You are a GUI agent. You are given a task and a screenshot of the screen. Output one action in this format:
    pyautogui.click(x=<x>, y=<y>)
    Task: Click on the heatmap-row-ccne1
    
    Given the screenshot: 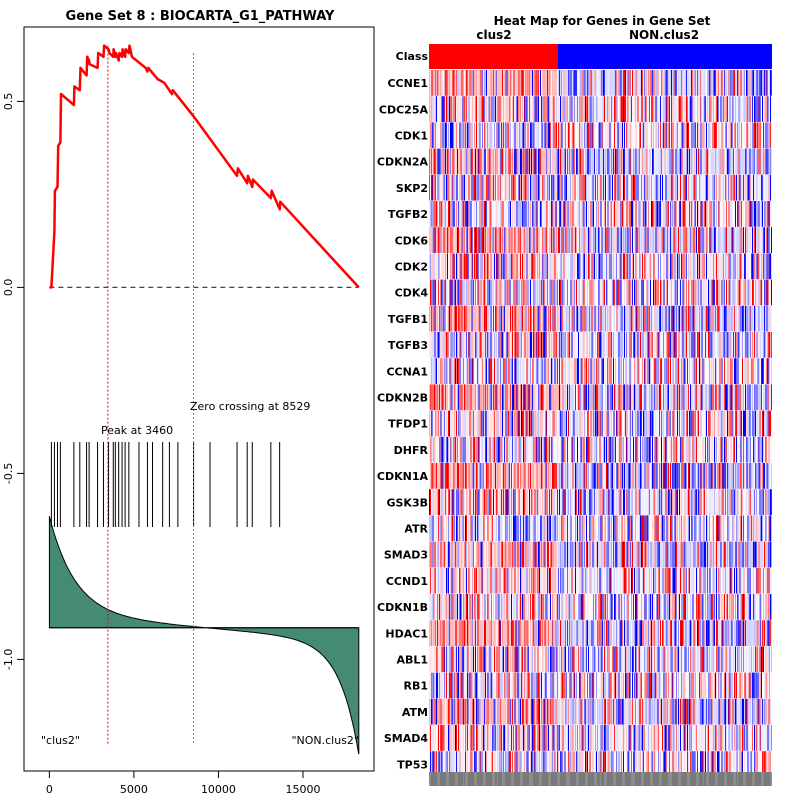 What is the action you would take?
    pyautogui.click(x=600, y=83)
    